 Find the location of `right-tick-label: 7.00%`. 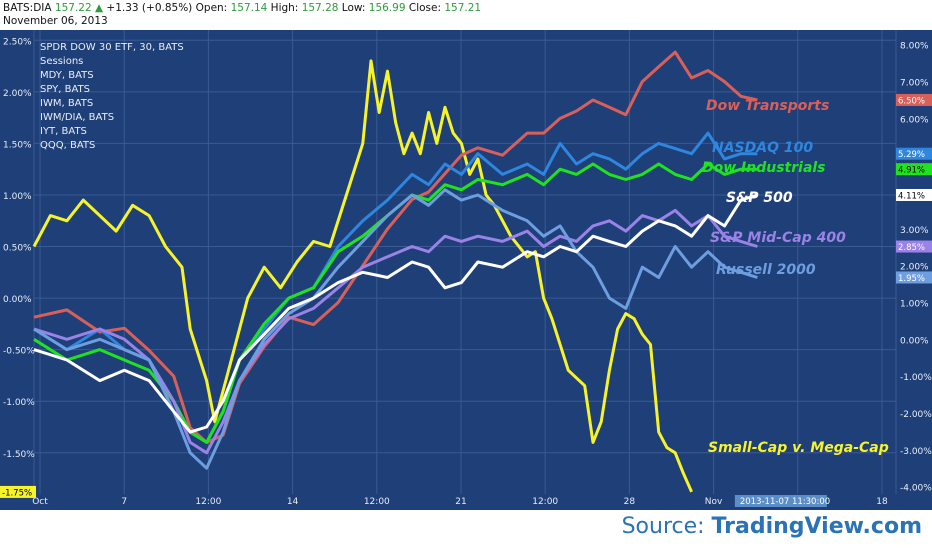

right-tick-label: 7.00% is located at coordinates (914, 84).